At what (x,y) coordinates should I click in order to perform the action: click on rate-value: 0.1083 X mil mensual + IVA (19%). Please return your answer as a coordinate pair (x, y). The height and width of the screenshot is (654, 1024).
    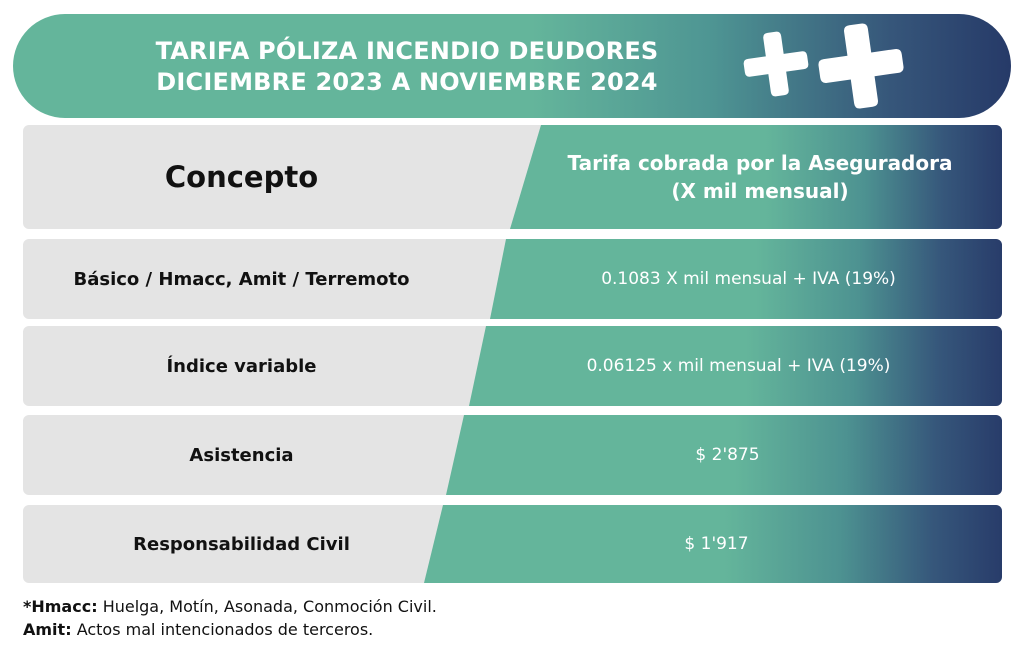
    Looking at the image, I should click on (748, 279).